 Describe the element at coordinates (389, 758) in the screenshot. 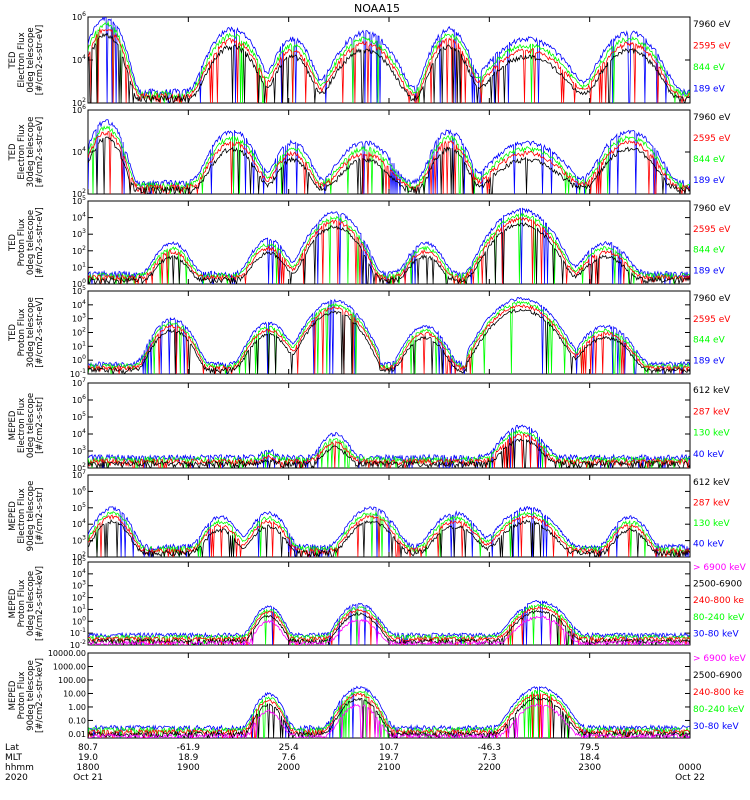

I see `x-tick-label: 19.7` at that location.